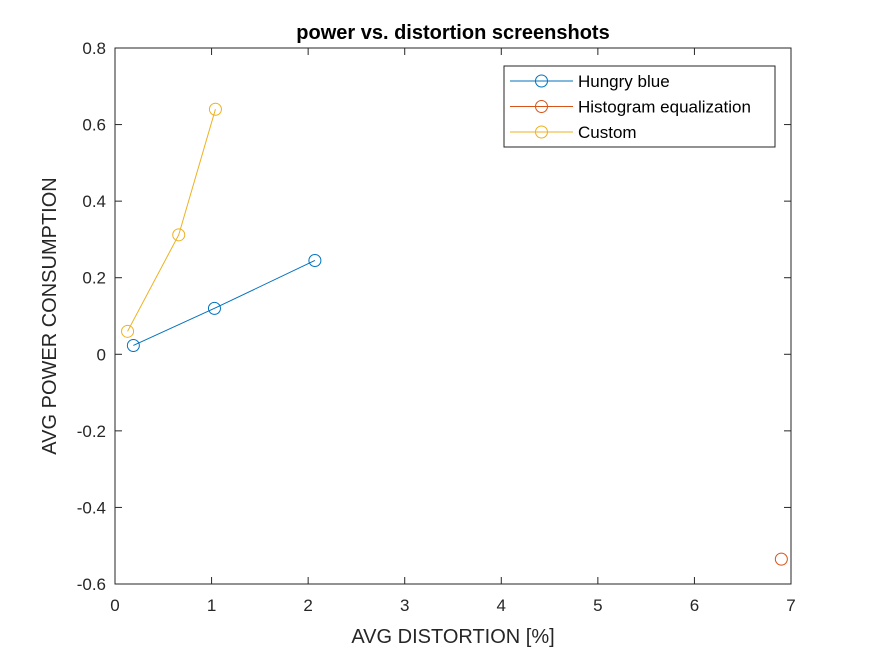 The image size is (875, 656). What do you see at coordinates (211, 605) in the screenshot?
I see `x-tick-label: 1` at bounding box center [211, 605].